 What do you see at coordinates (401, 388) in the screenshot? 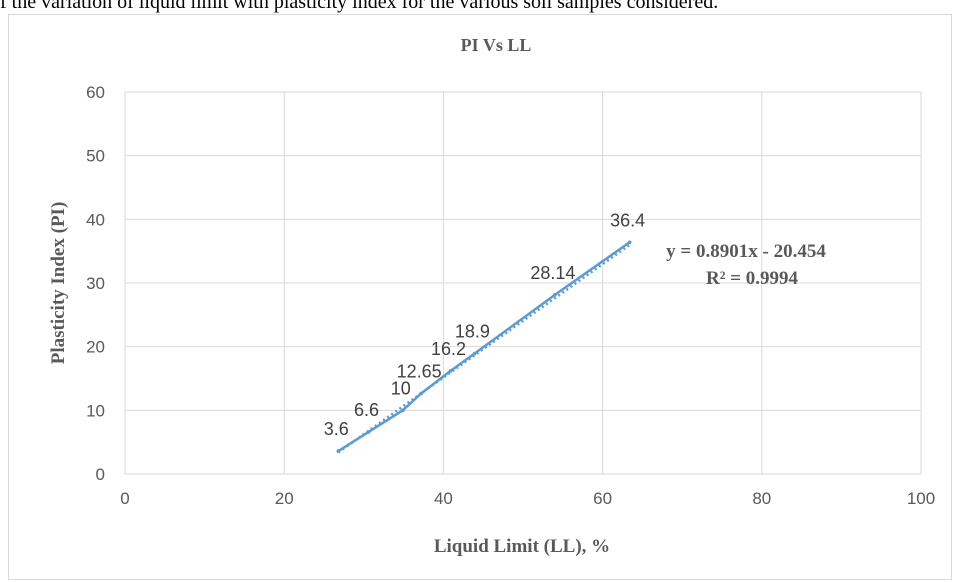
I see `data-label: 10` at bounding box center [401, 388].